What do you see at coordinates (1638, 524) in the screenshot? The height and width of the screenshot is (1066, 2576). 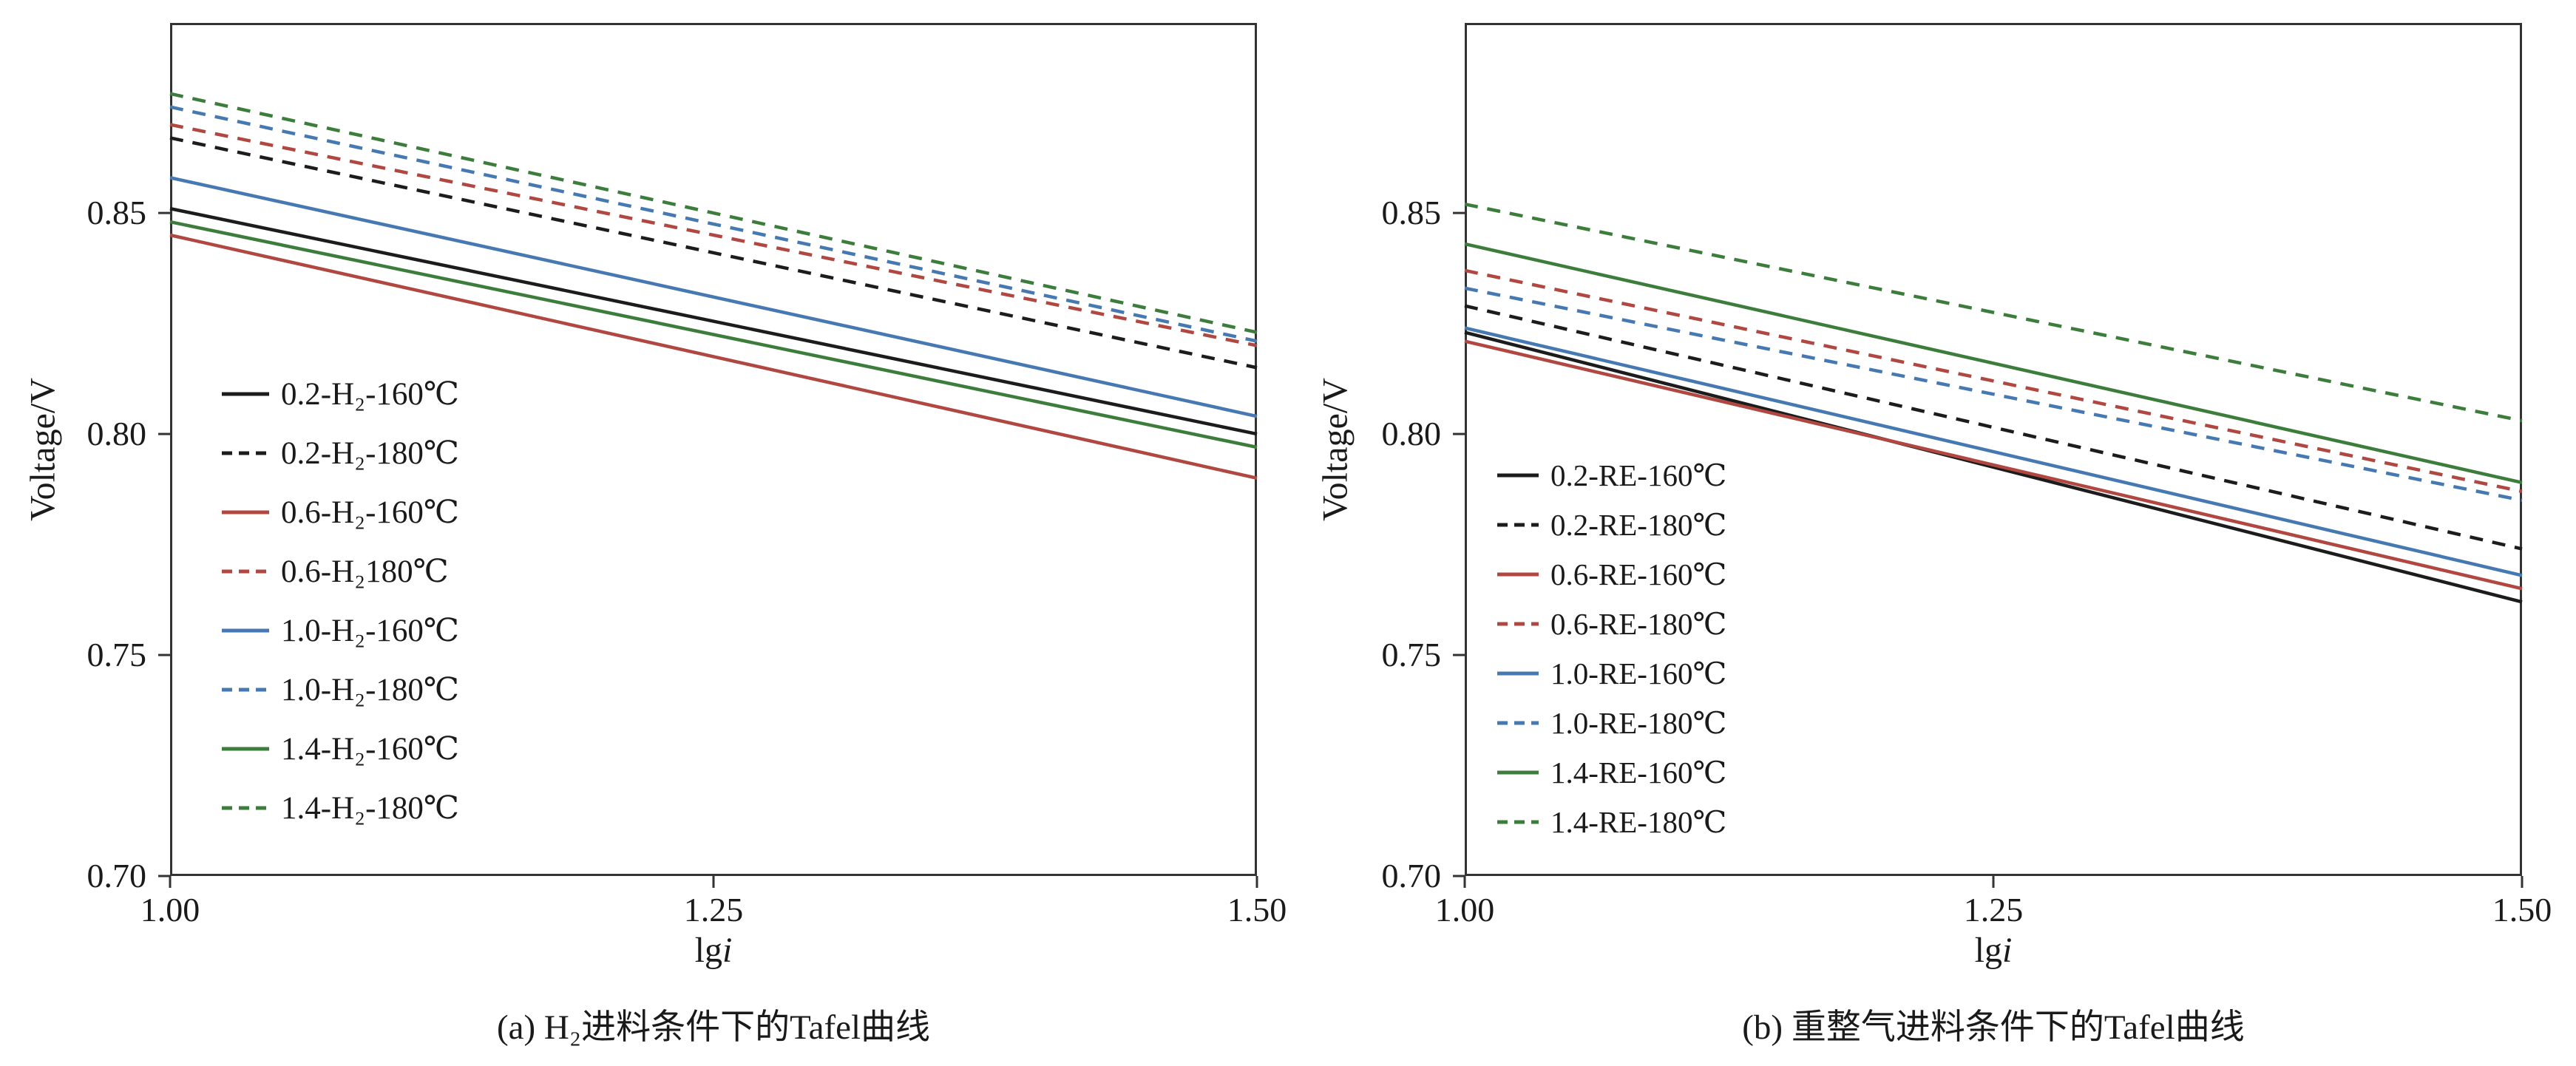 I see `legend-label: 0.2-RE-180℃` at bounding box center [1638, 524].